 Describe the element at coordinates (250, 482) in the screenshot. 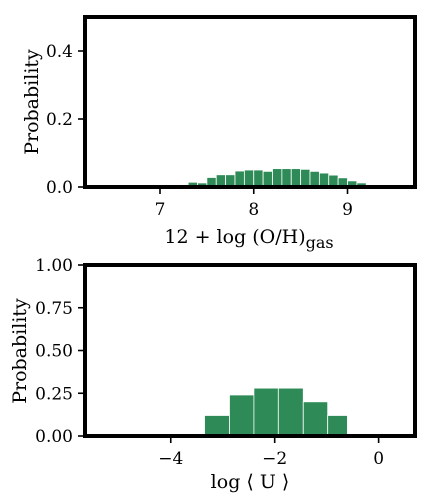

I see `bottom-x-axis-label: log ⟨ U ⟩` at that location.